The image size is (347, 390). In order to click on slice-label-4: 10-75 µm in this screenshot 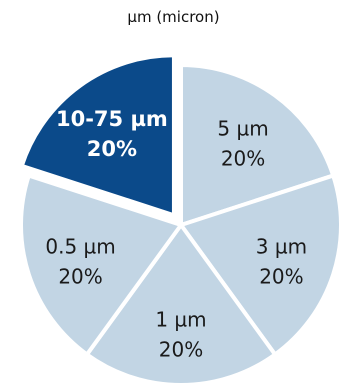, I will do `click(112, 119)`.